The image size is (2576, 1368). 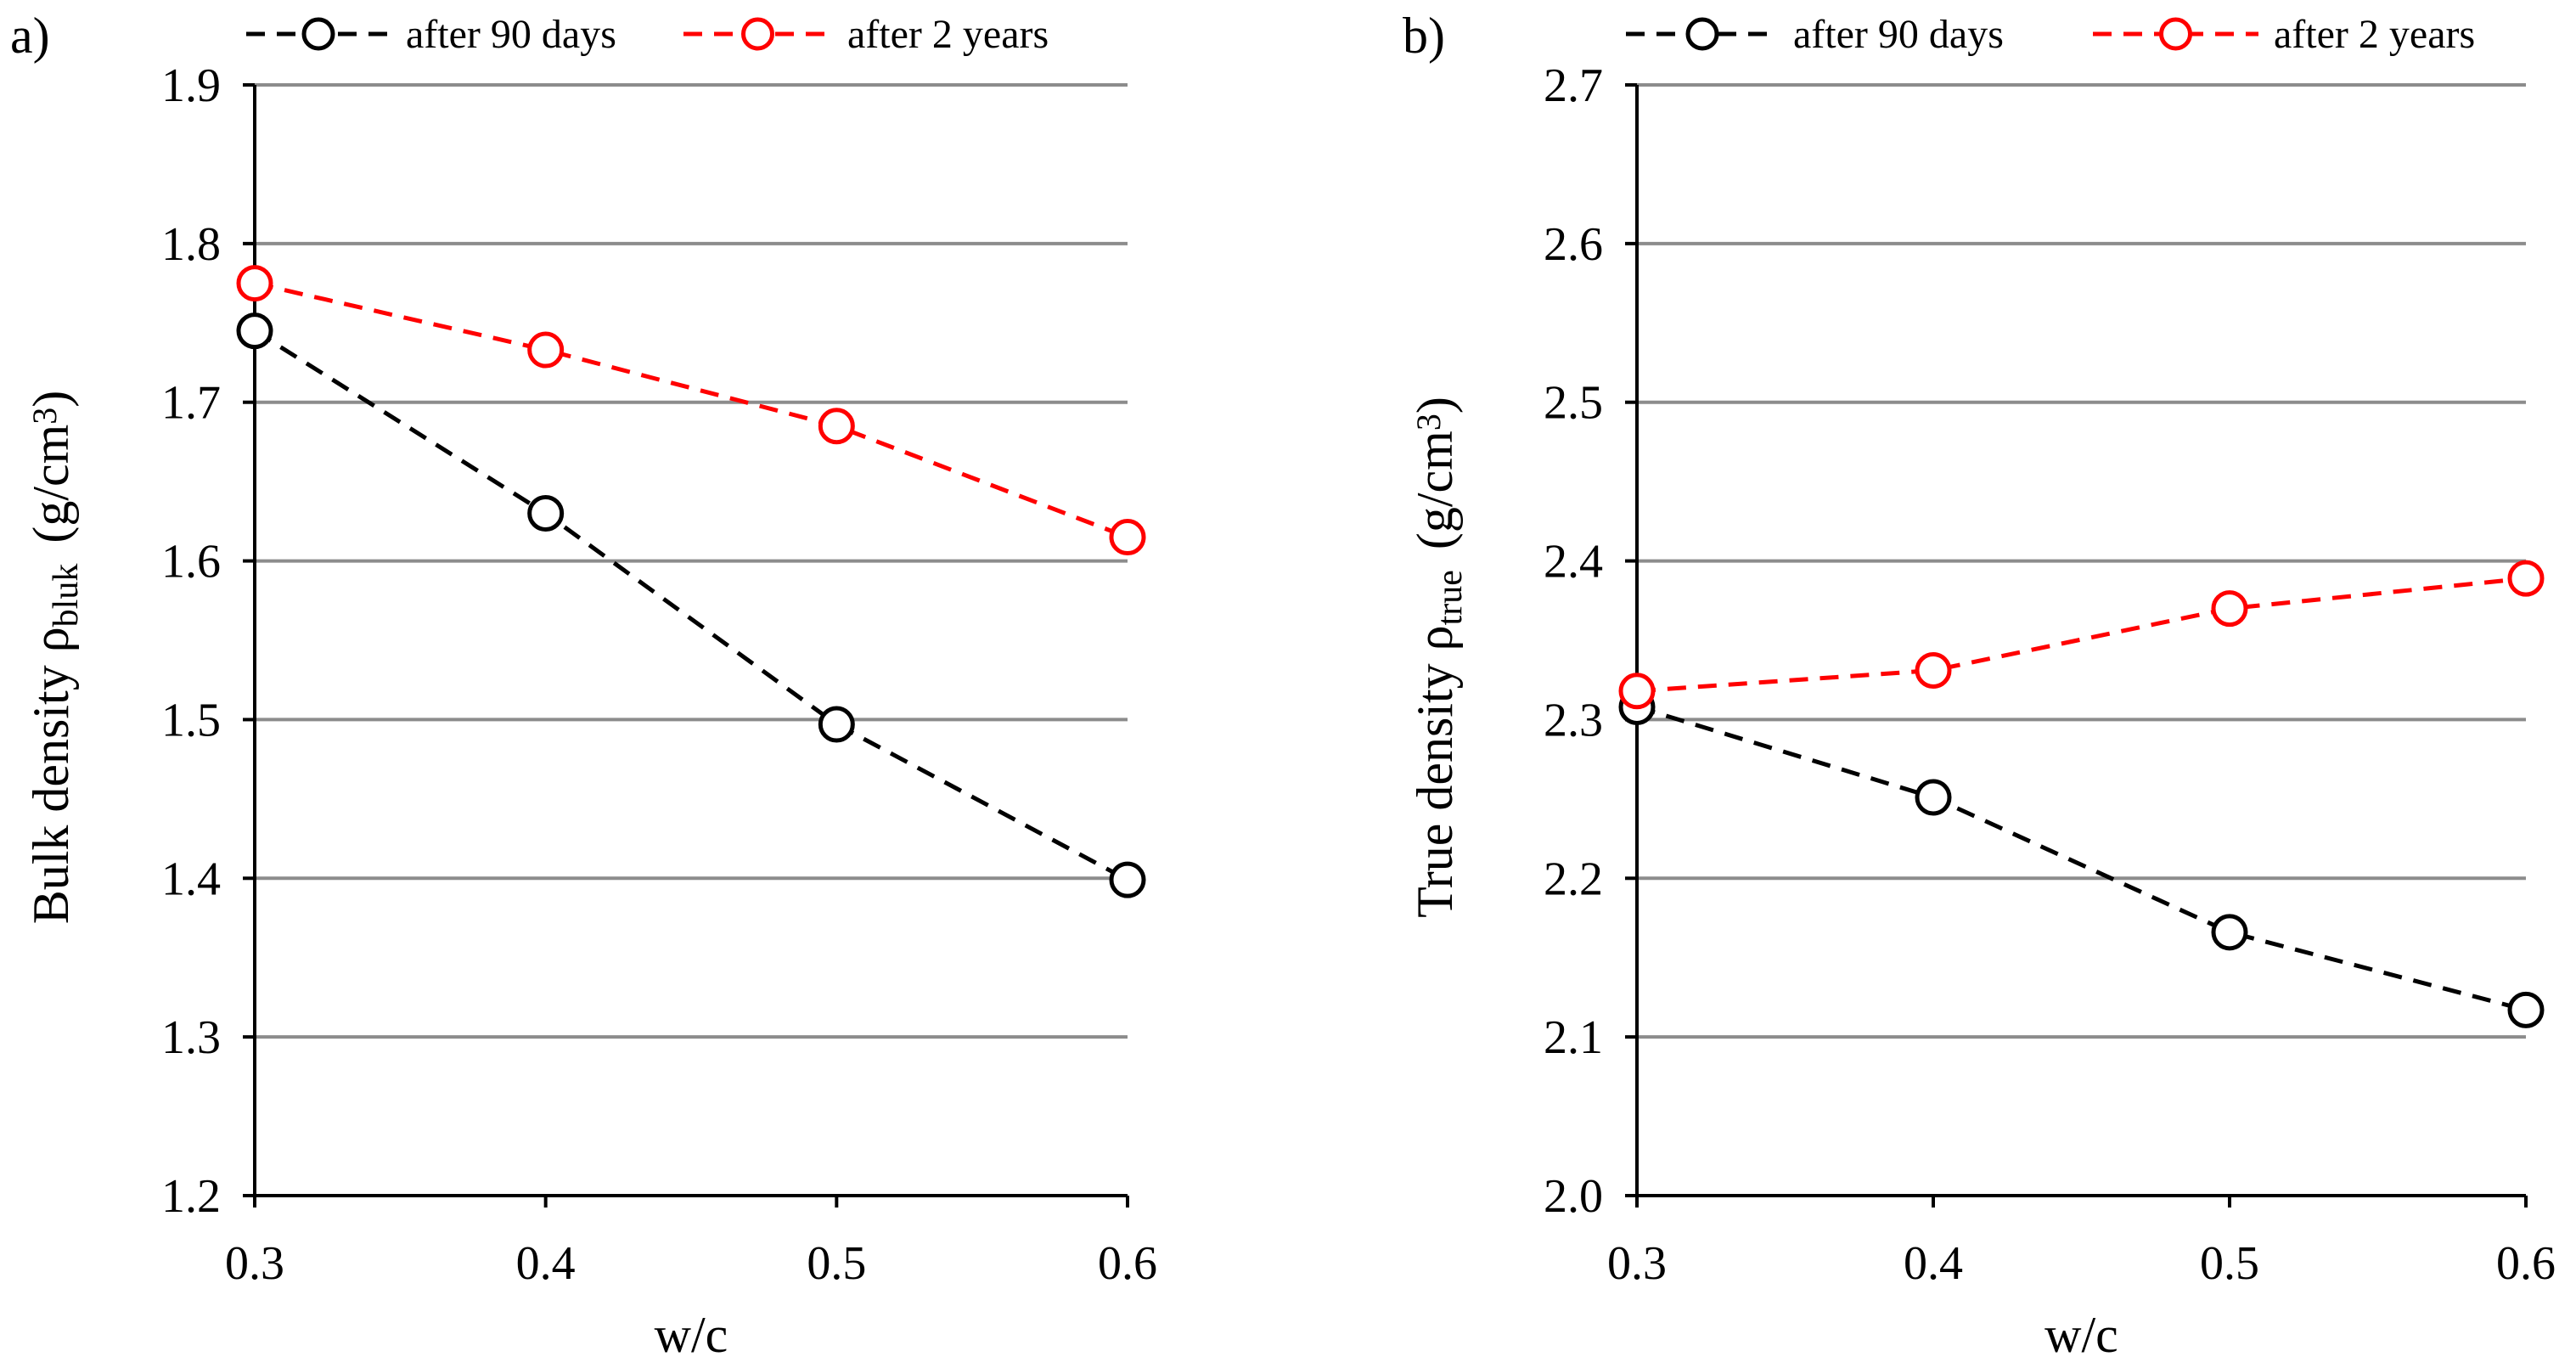 I want to click on y-tick-label: 2.1, so click(x=1573, y=1037).